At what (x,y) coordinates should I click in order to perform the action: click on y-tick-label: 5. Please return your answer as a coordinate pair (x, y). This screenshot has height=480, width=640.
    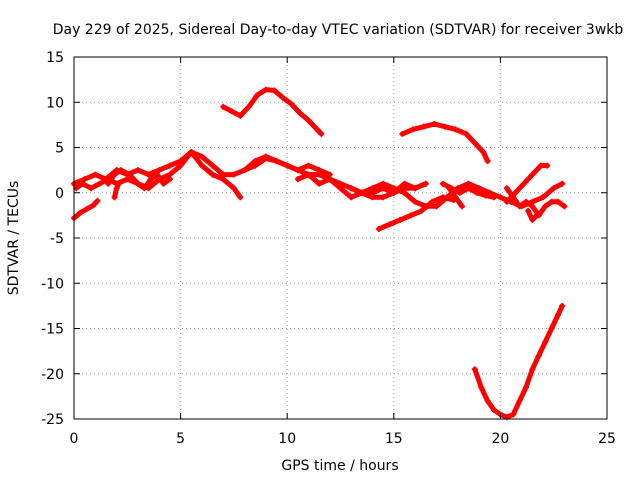
    Looking at the image, I should click on (59, 149).